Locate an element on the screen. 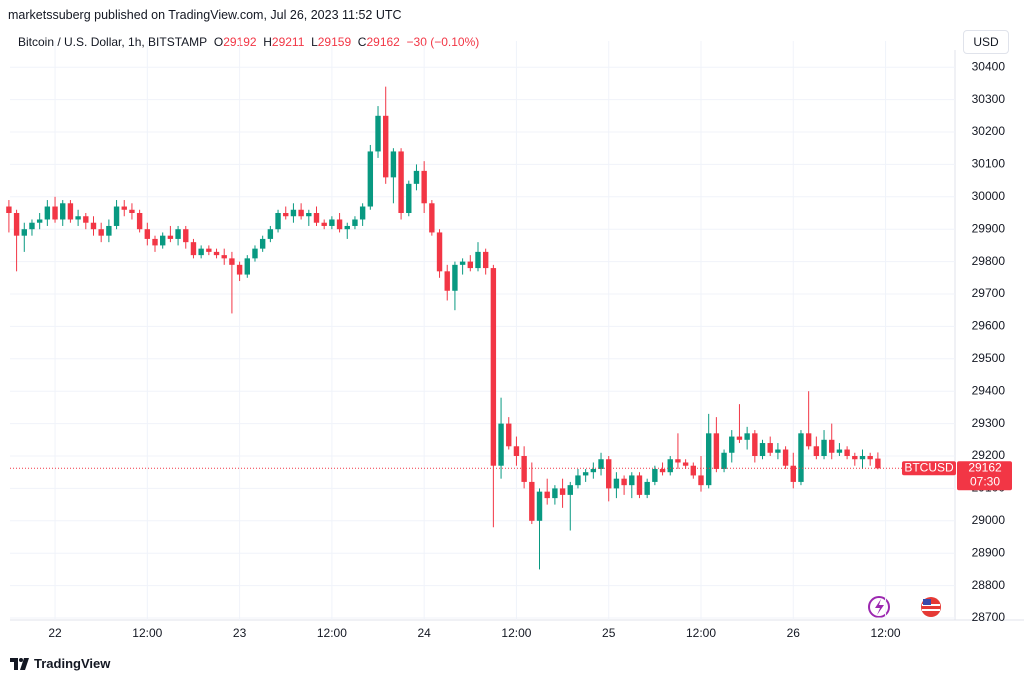  ohlc-label: L is located at coordinates (314, 42).